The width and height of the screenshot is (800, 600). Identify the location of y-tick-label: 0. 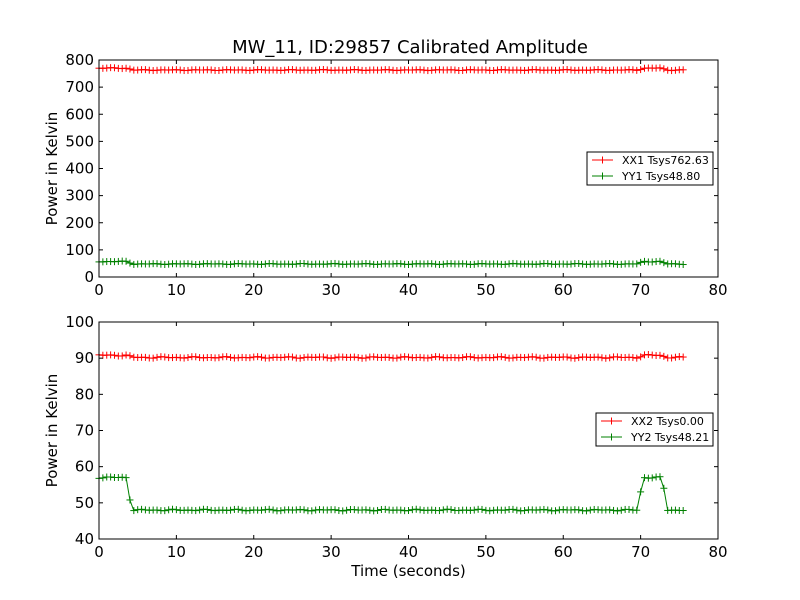
(89, 277).